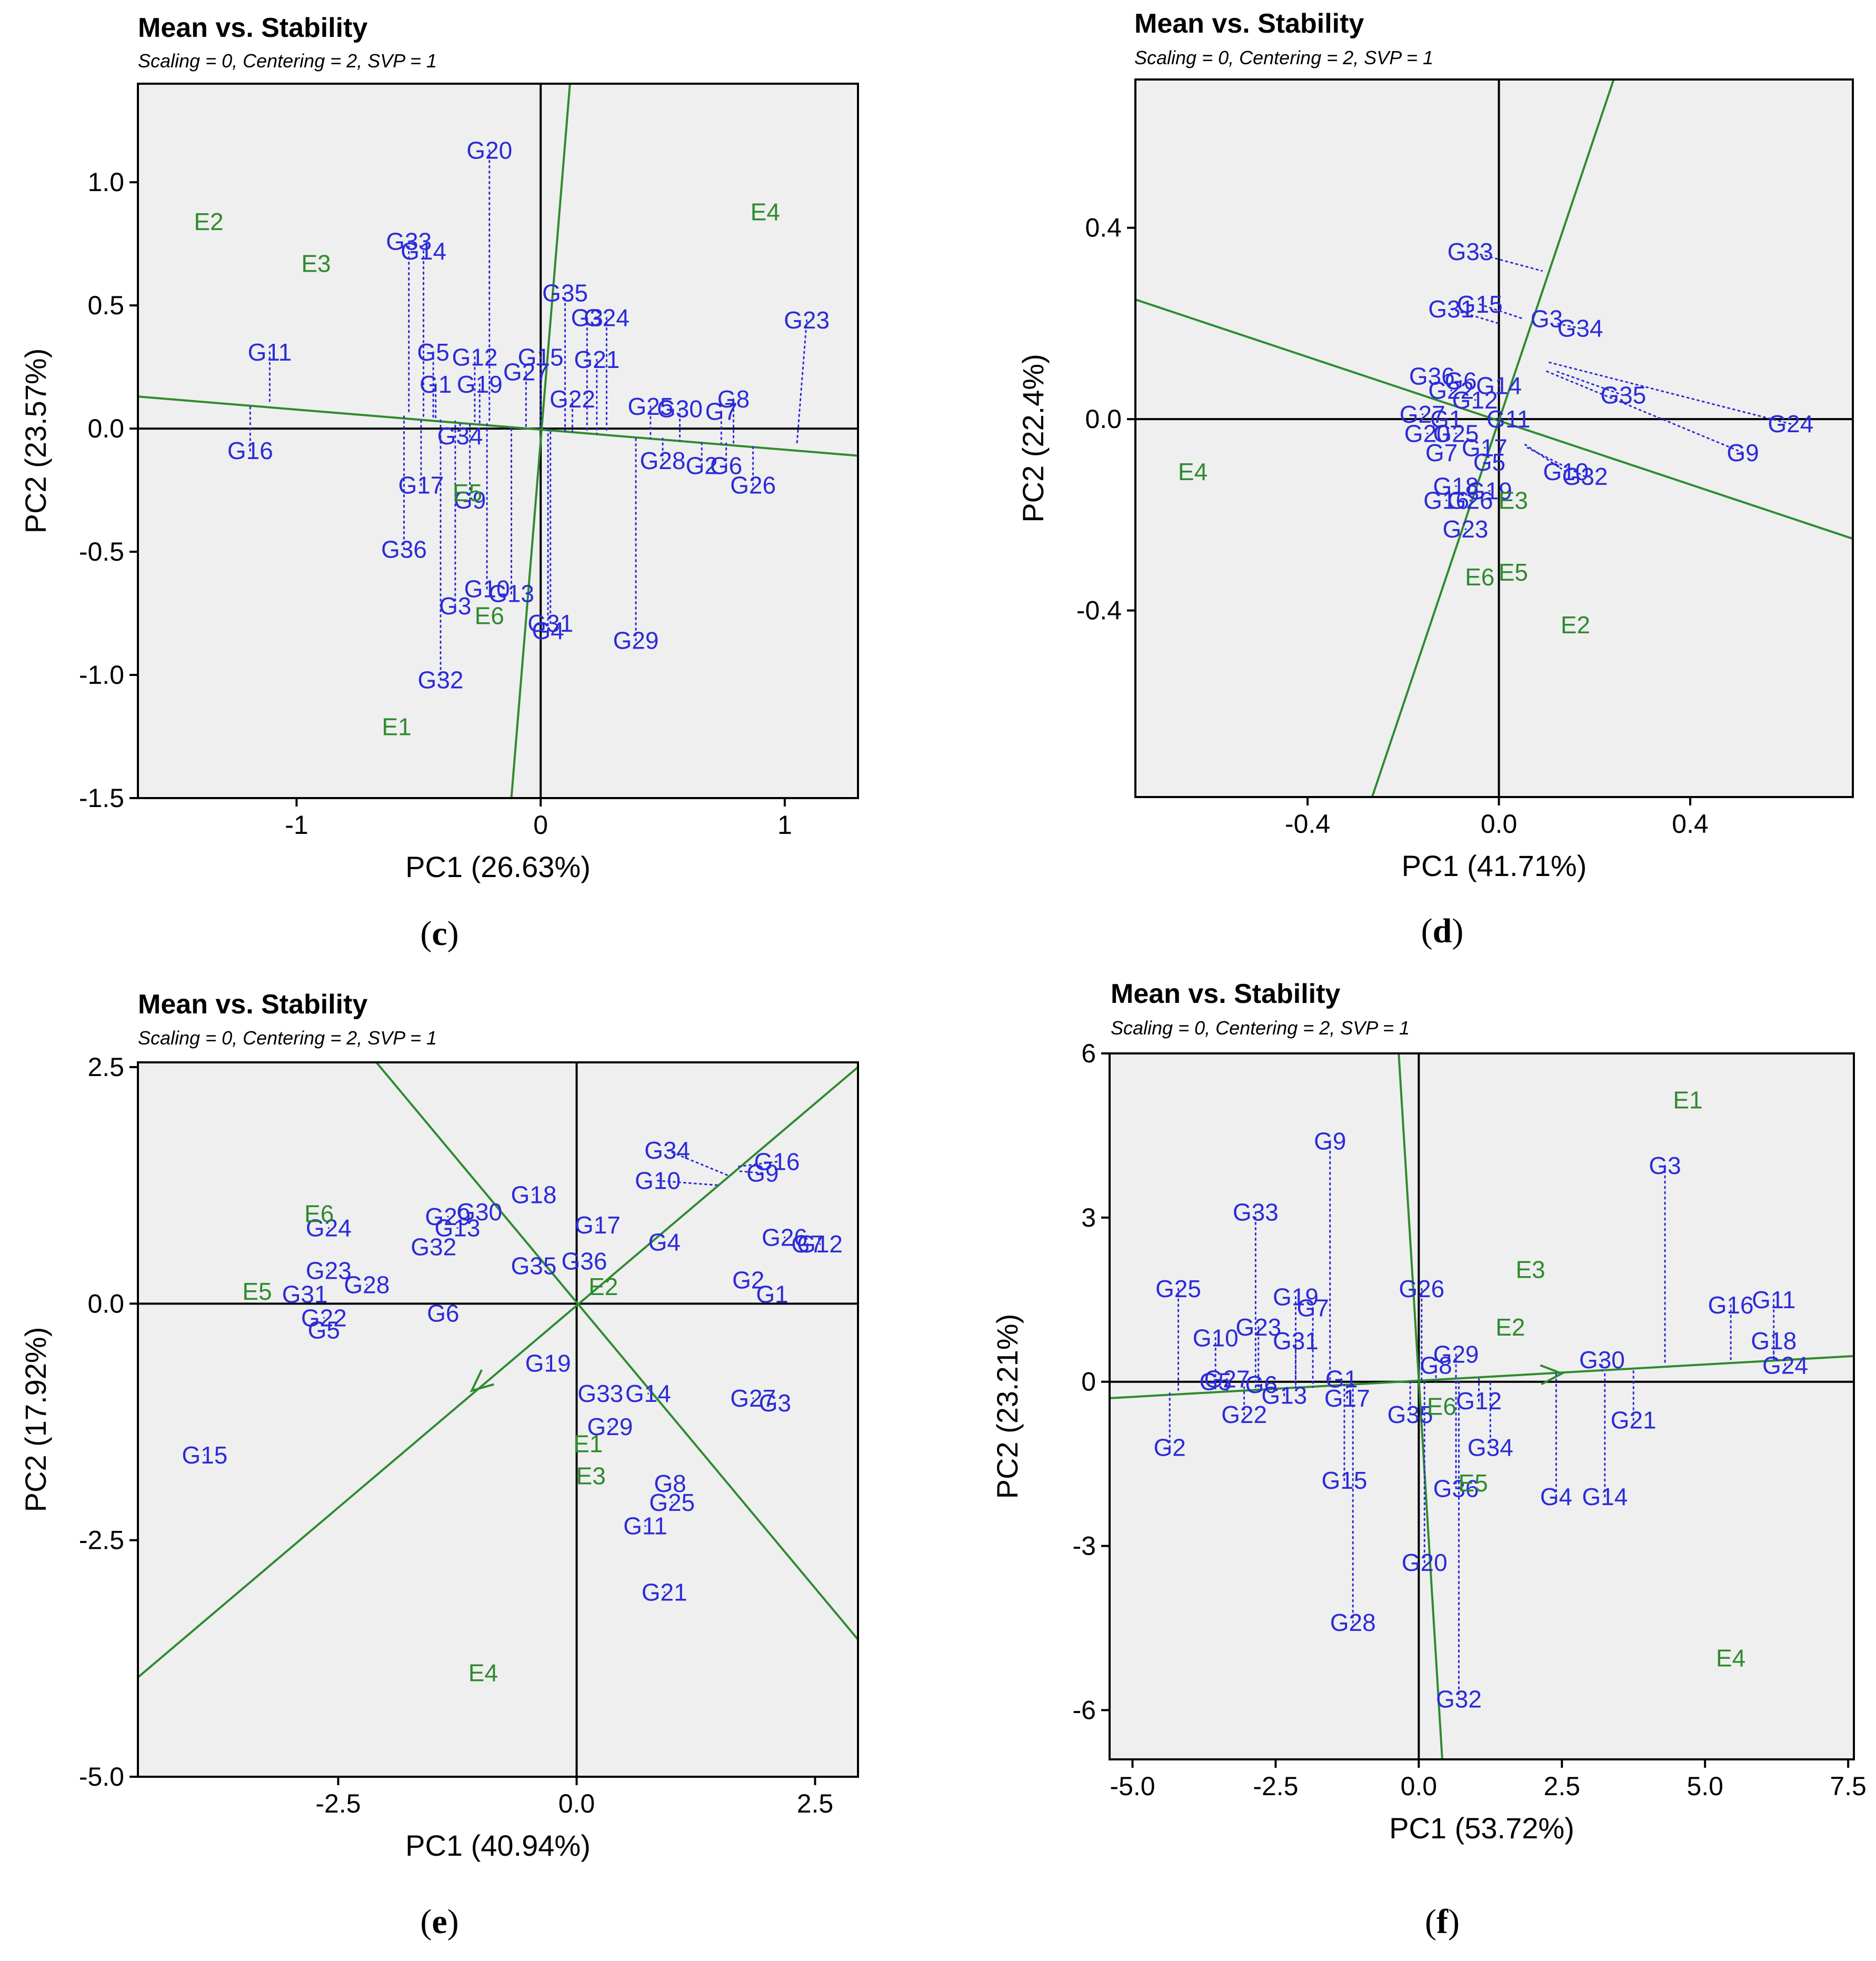  I want to click on panel-label: (c), so click(439, 933).